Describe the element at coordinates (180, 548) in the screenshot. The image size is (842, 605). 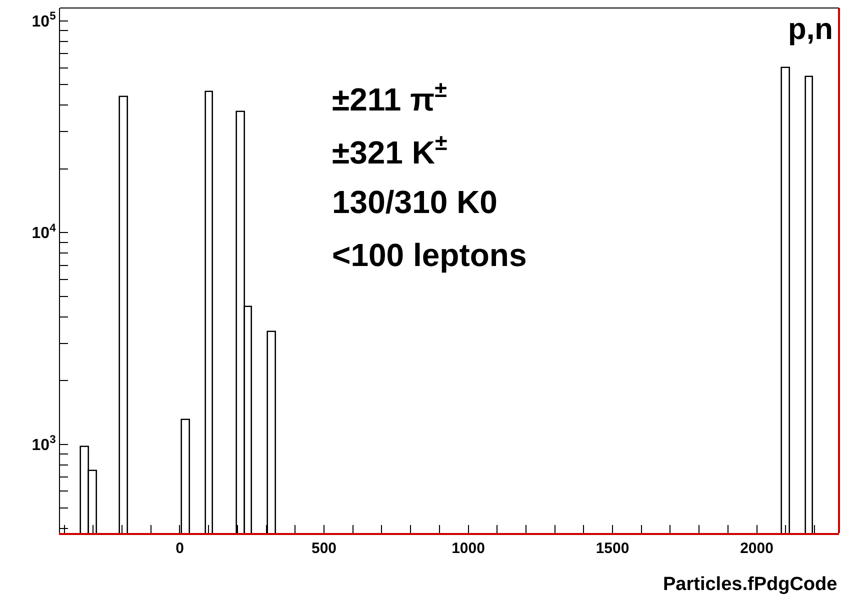
I see `x-tick-label: 0` at that location.